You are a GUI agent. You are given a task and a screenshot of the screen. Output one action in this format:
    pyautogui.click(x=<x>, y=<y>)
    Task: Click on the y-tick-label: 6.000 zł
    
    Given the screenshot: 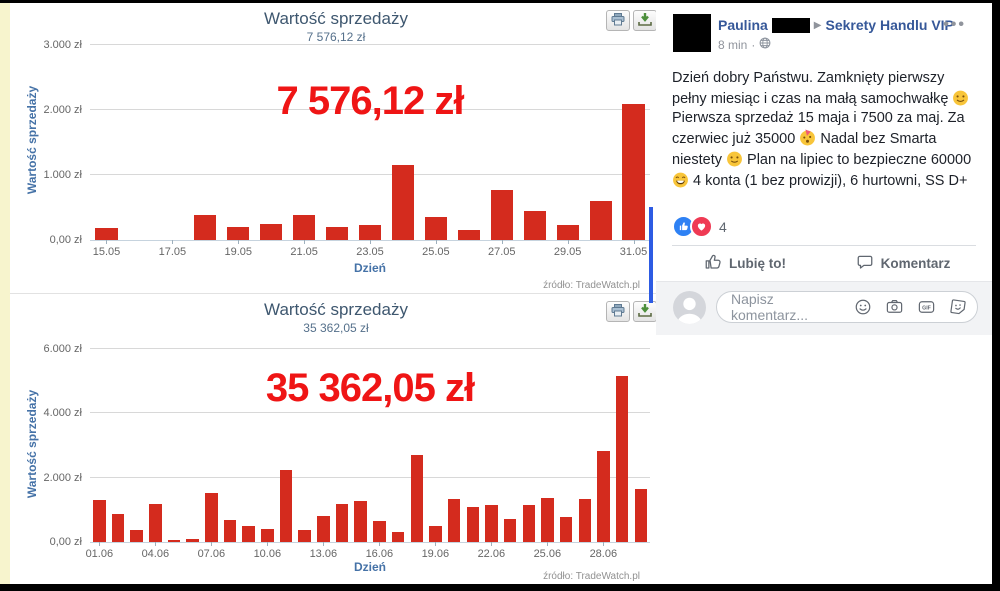 What is the action you would take?
    pyautogui.click(x=62, y=349)
    